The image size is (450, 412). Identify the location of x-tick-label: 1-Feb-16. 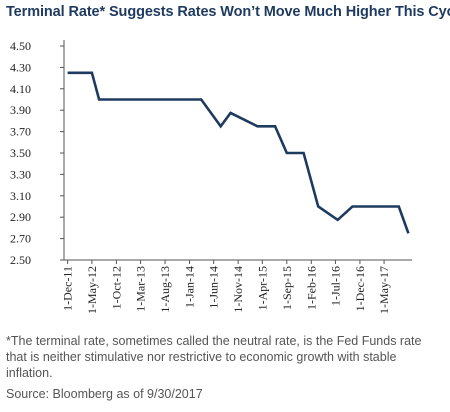
(311, 288).